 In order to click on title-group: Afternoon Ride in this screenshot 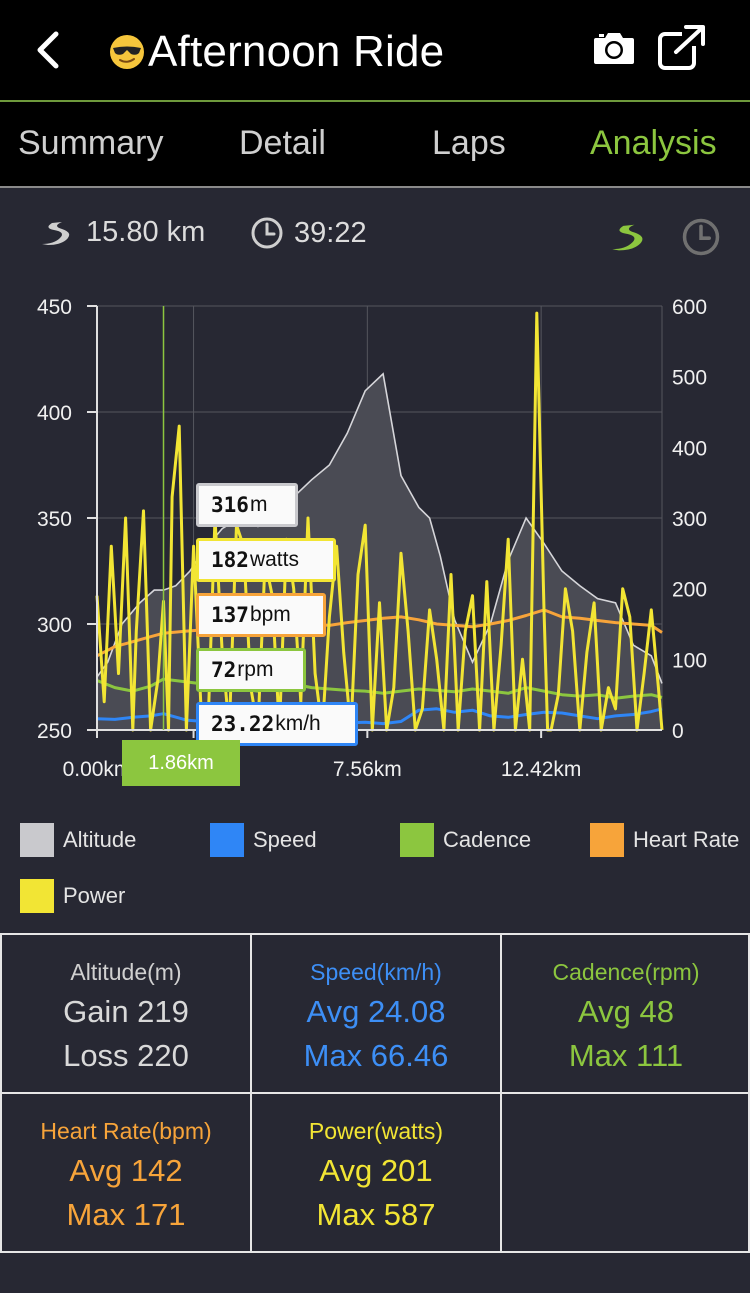, I will do `click(276, 52)`.